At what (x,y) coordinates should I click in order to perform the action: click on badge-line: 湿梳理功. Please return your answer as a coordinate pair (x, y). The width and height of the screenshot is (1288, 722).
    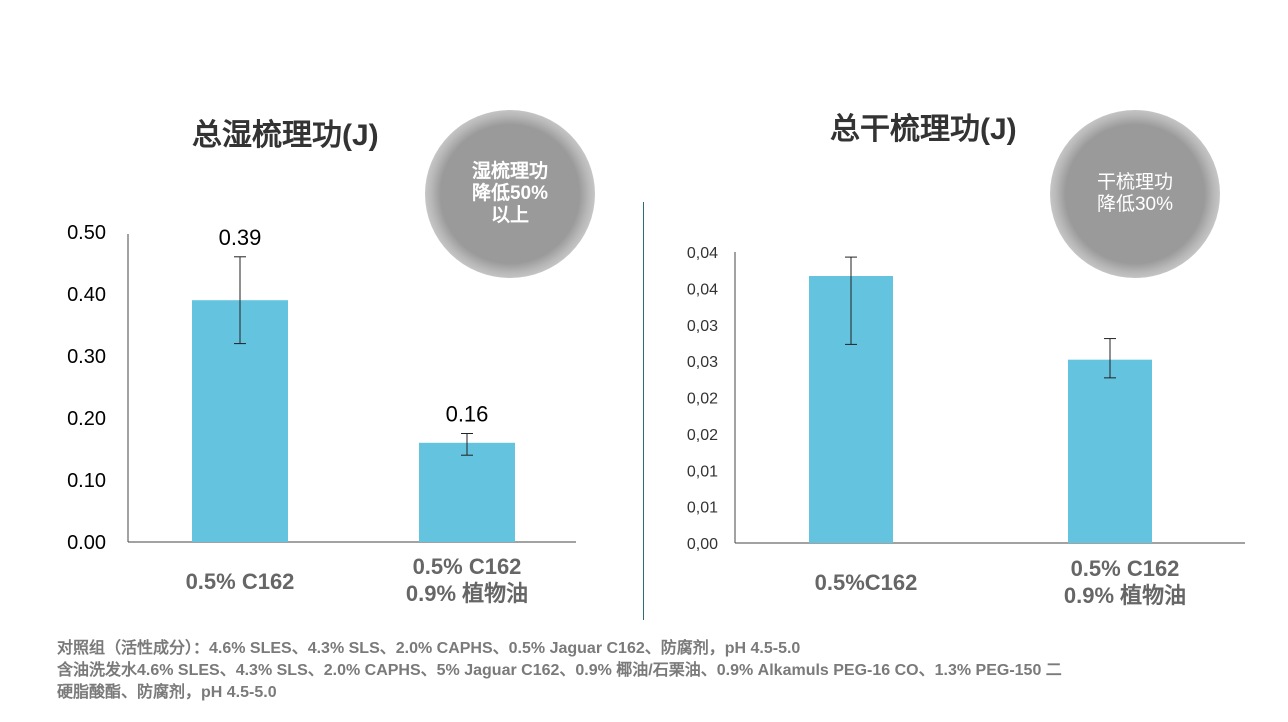
    Looking at the image, I should click on (509, 171).